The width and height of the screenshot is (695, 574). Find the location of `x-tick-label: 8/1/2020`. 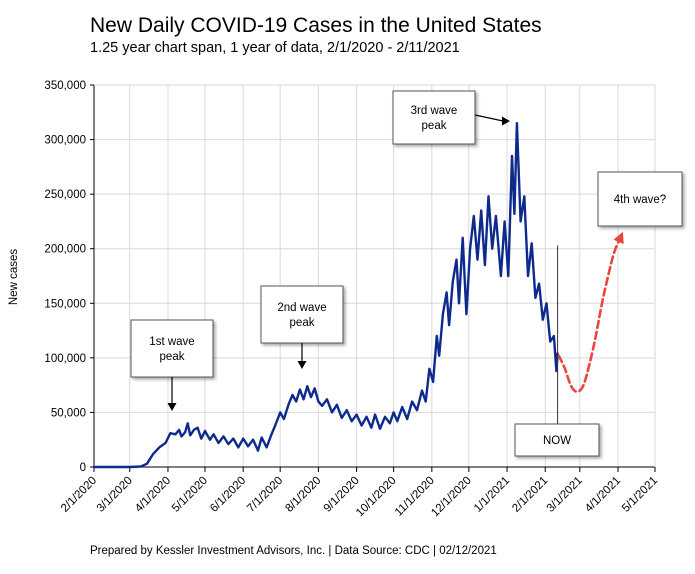

x-tick-label: 8/1/2020 is located at coordinates (303, 495).